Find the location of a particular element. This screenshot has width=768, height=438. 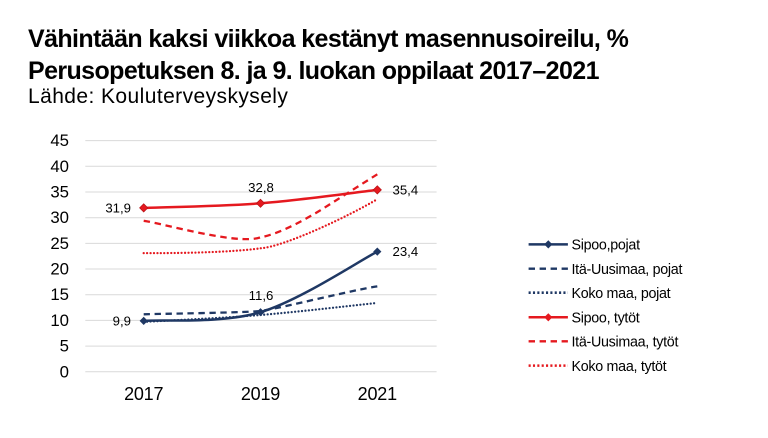

svg-text: Koko maa, tytöt is located at coordinates (619, 367).